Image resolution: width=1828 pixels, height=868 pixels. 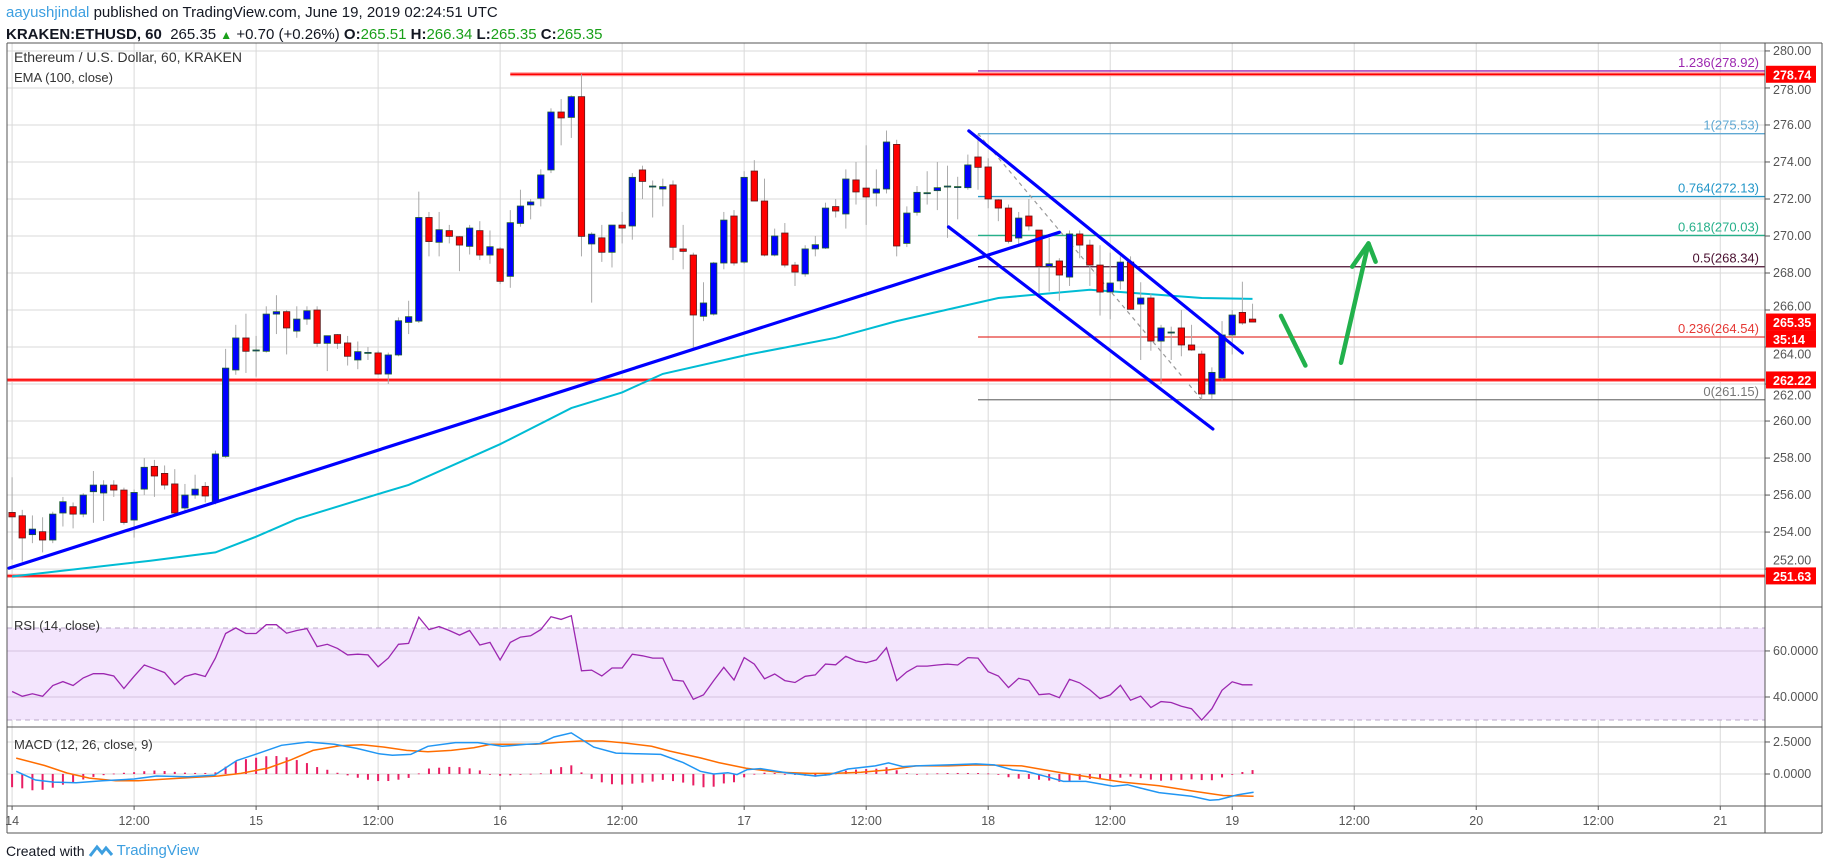 I want to click on down-stroke, so click(x=1293, y=340).